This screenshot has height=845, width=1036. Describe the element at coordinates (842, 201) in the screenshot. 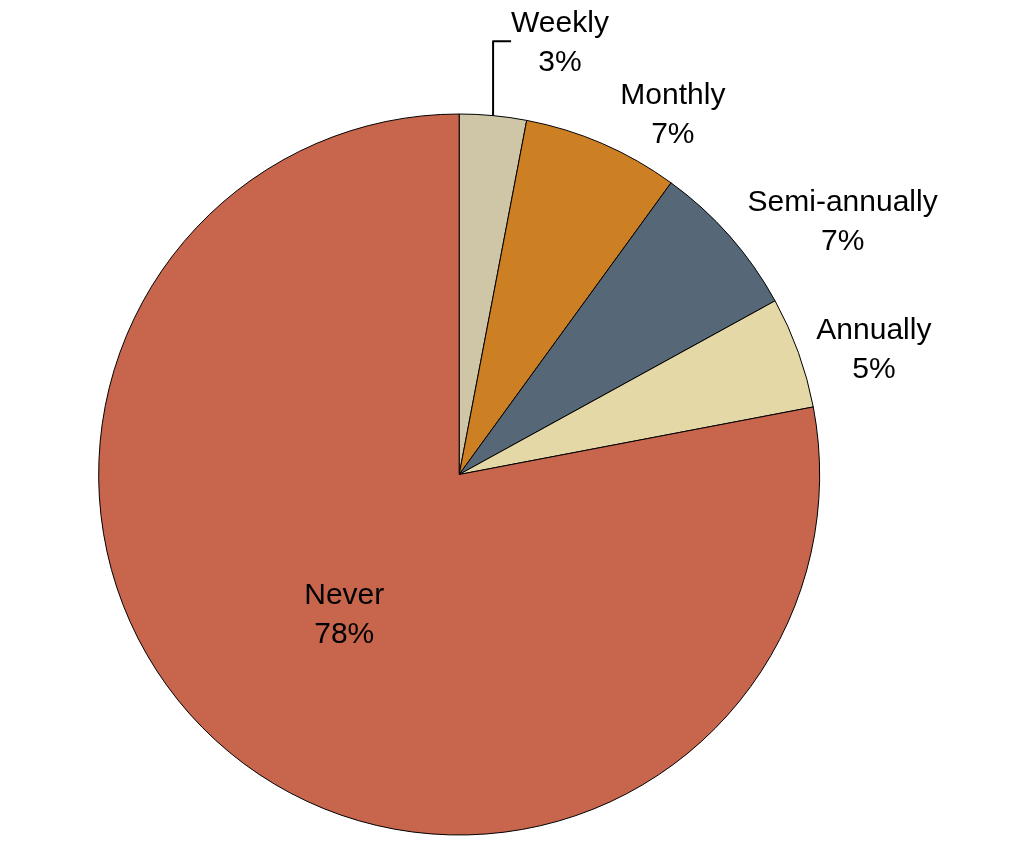

I see `slice-label: Semi-annually` at that location.